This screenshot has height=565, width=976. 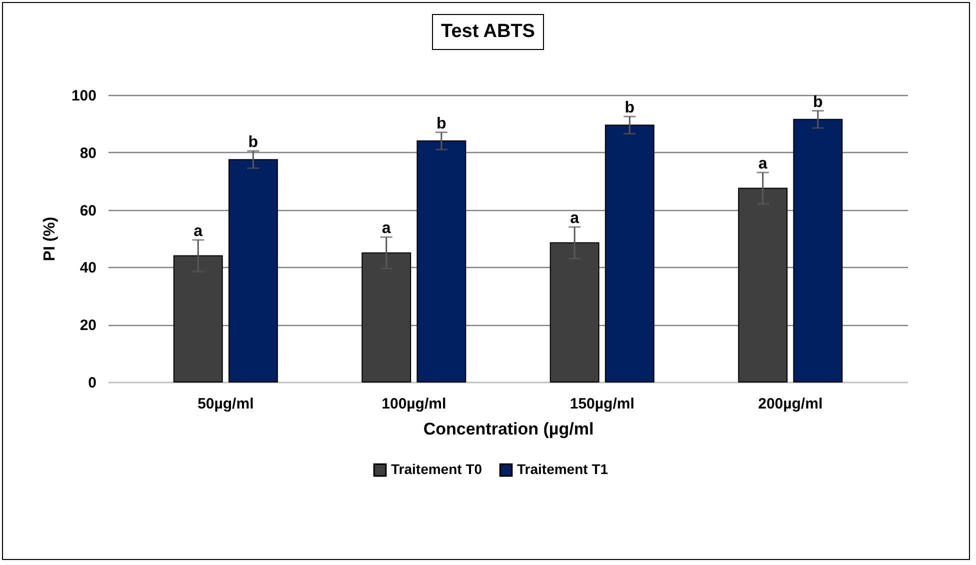 I want to click on x-tick-label: 100µg/ml, so click(x=414, y=404).